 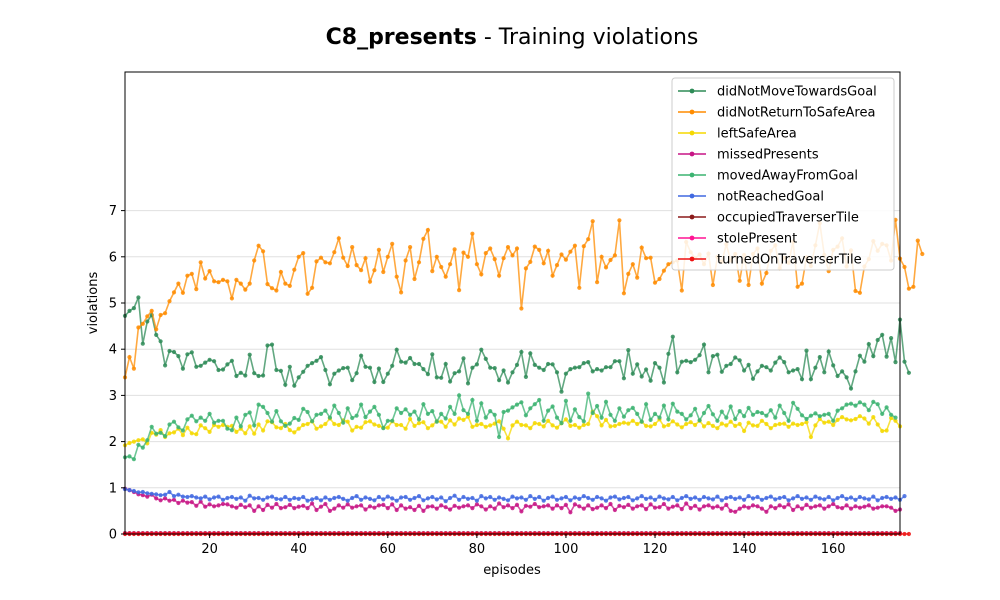 I want to click on y-tick-label: 4, so click(x=113, y=350).